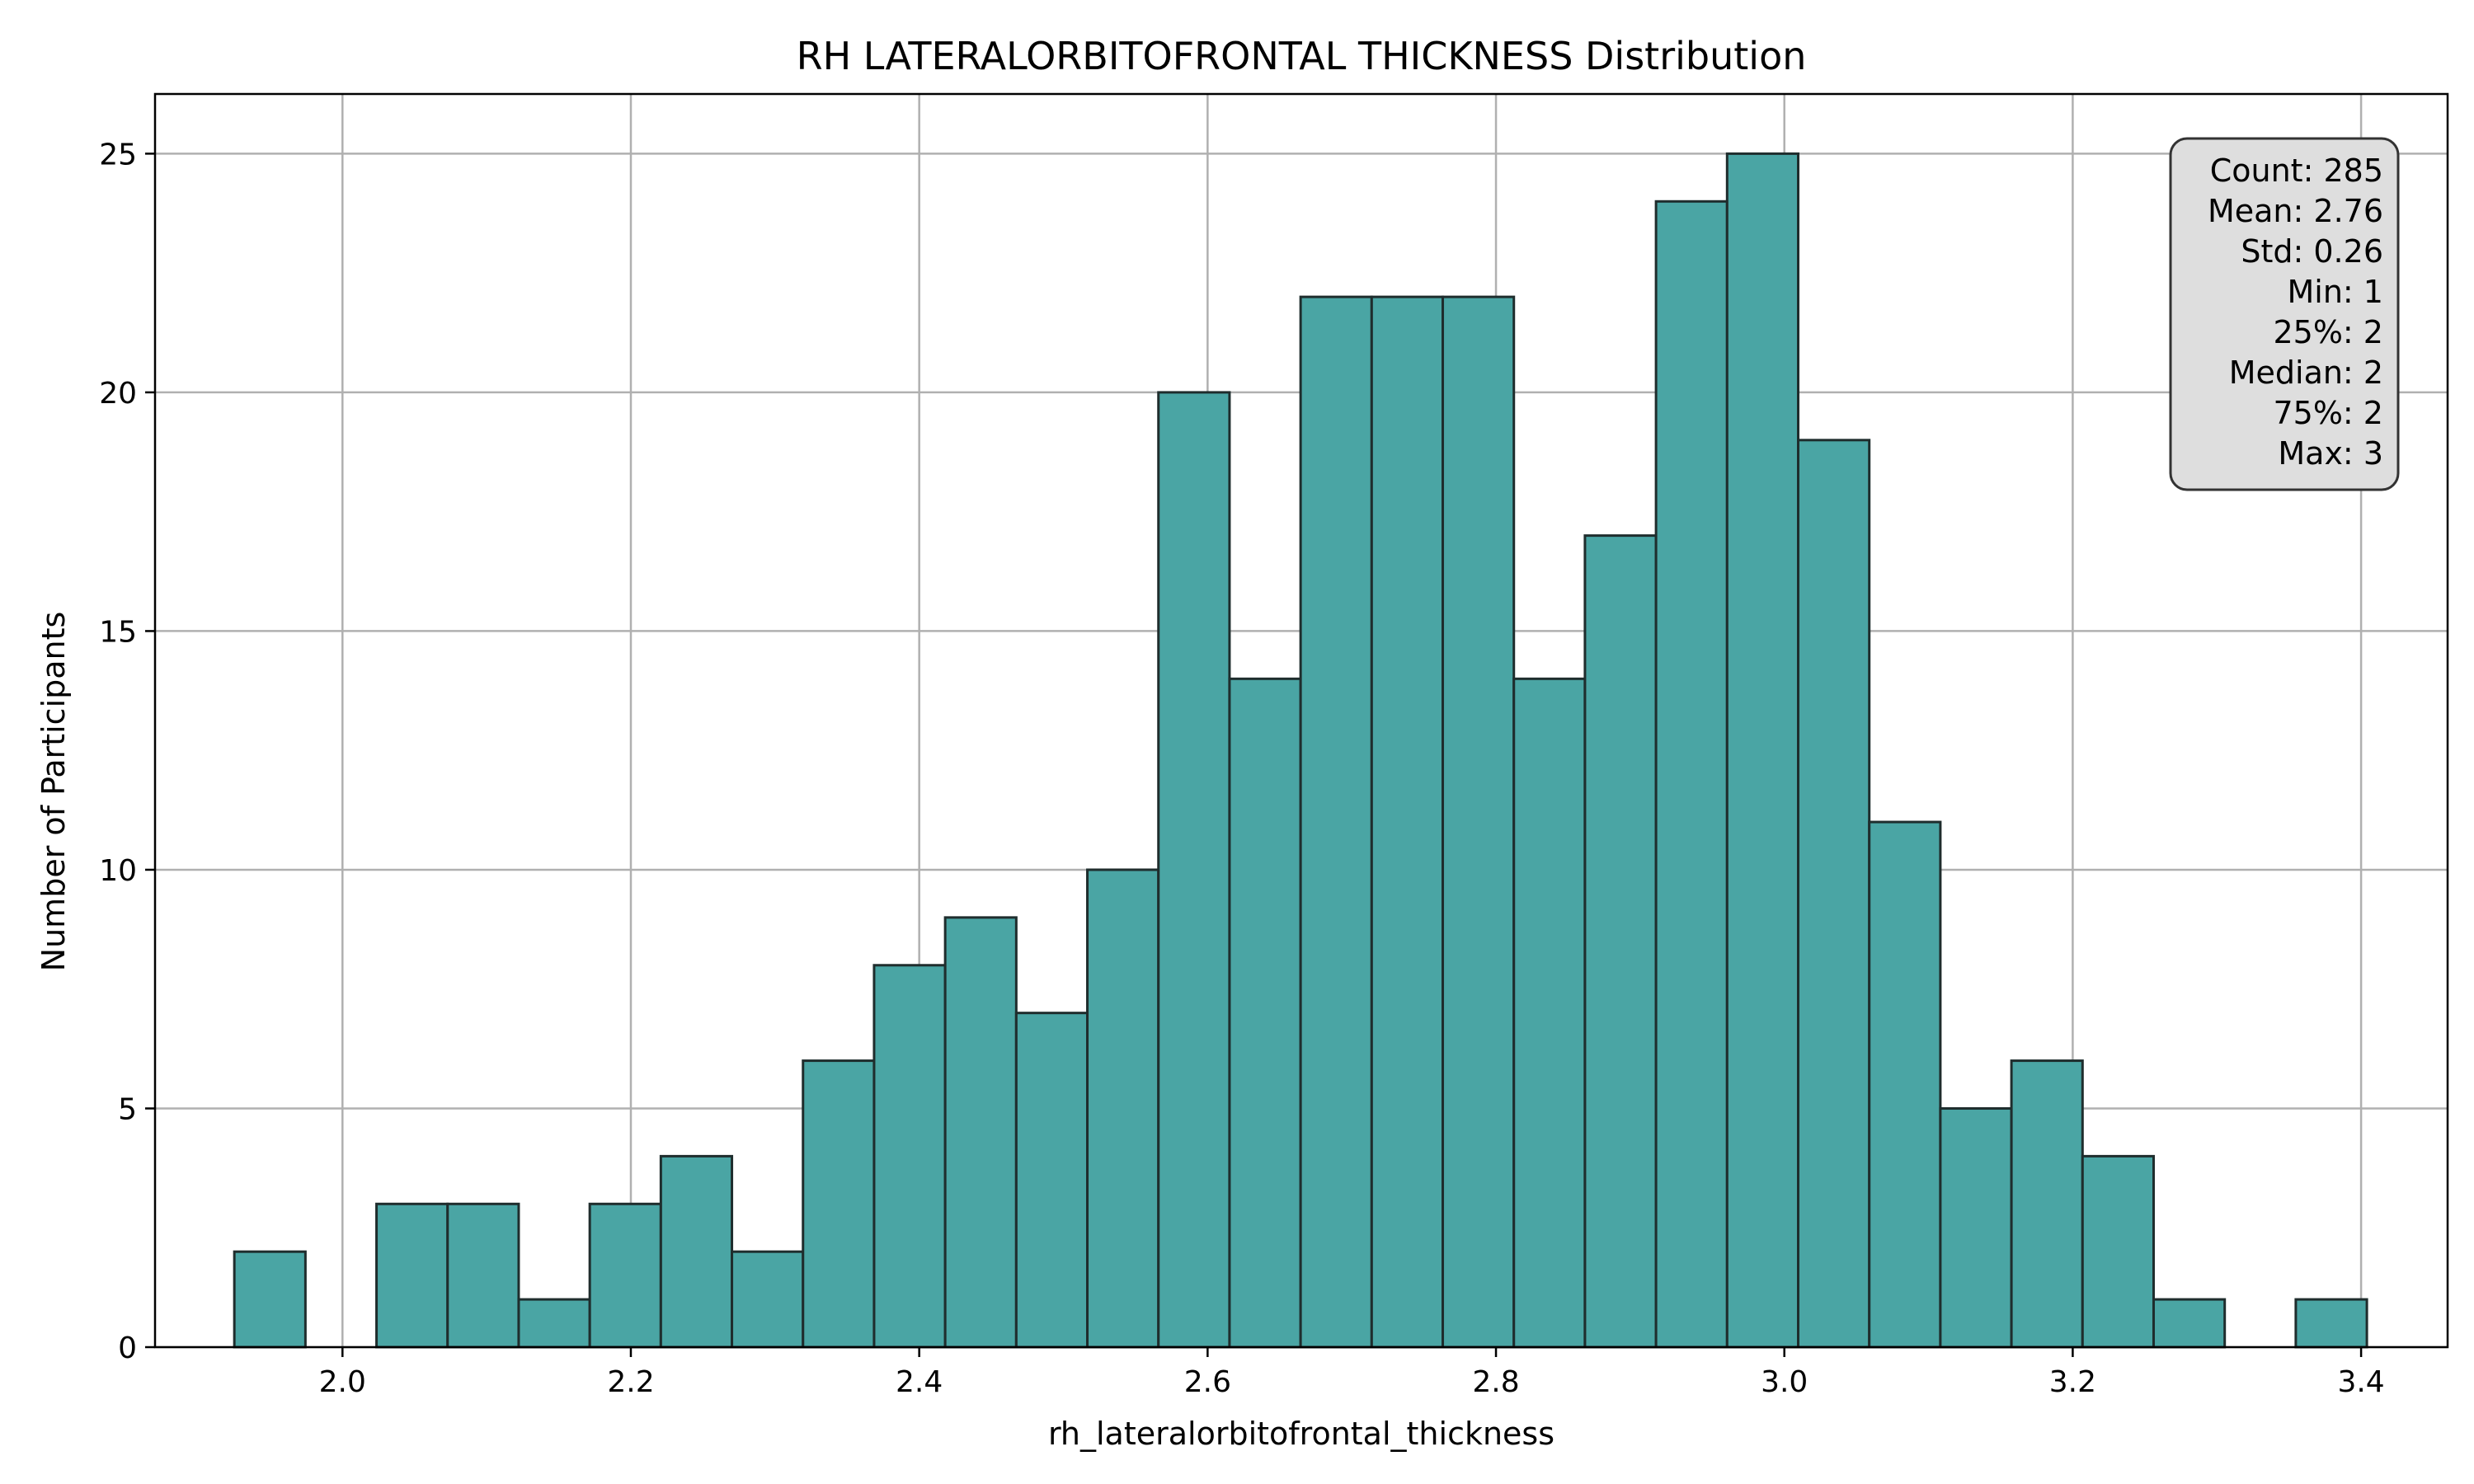  Describe the element at coordinates (919, 1382) in the screenshot. I see `x-tick-label: 2.4` at that location.